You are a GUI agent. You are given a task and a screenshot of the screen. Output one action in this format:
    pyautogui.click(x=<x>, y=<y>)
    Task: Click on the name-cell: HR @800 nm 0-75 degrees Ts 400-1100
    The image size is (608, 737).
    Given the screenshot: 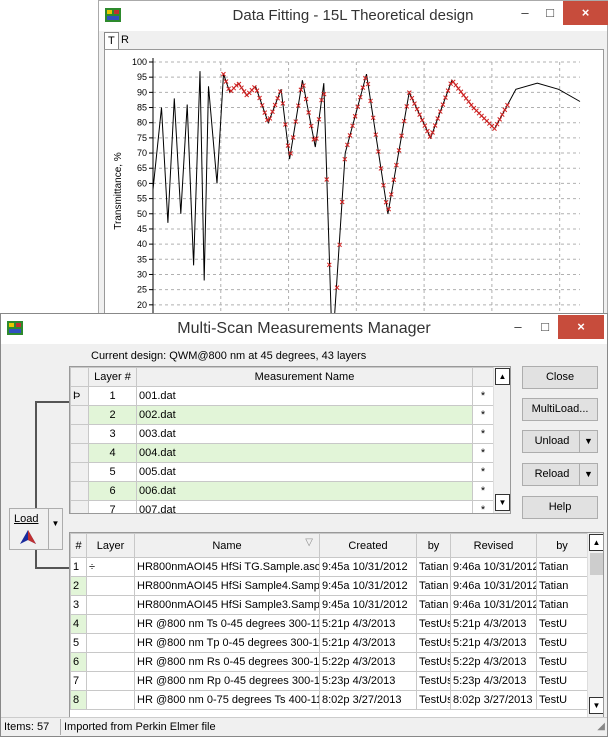 What is the action you would take?
    pyautogui.click(x=227, y=700)
    